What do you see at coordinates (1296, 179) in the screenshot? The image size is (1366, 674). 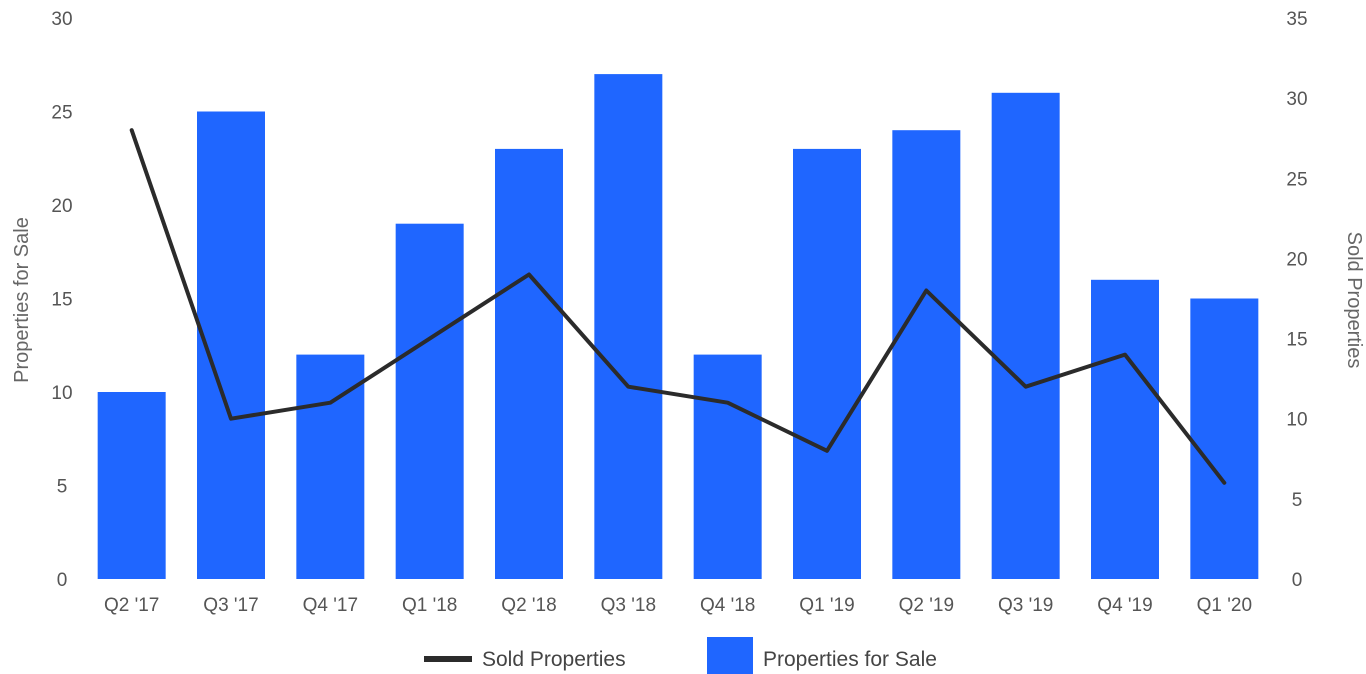 I see `right-tick-label: 25` at bounding box center [1296, 179].